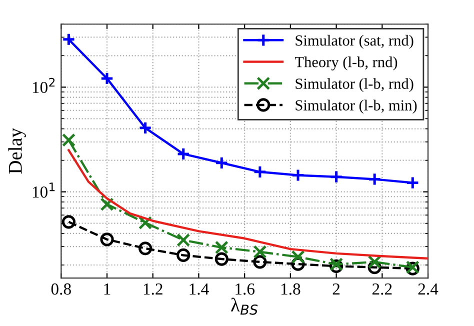 Image resolution: width=474 pixels, height=326 pixels. What do you see at coordinates (43, 86) in the screenshot?
I see `y-tick-label: 10$^{2}$` at bounding box center [43, 86].